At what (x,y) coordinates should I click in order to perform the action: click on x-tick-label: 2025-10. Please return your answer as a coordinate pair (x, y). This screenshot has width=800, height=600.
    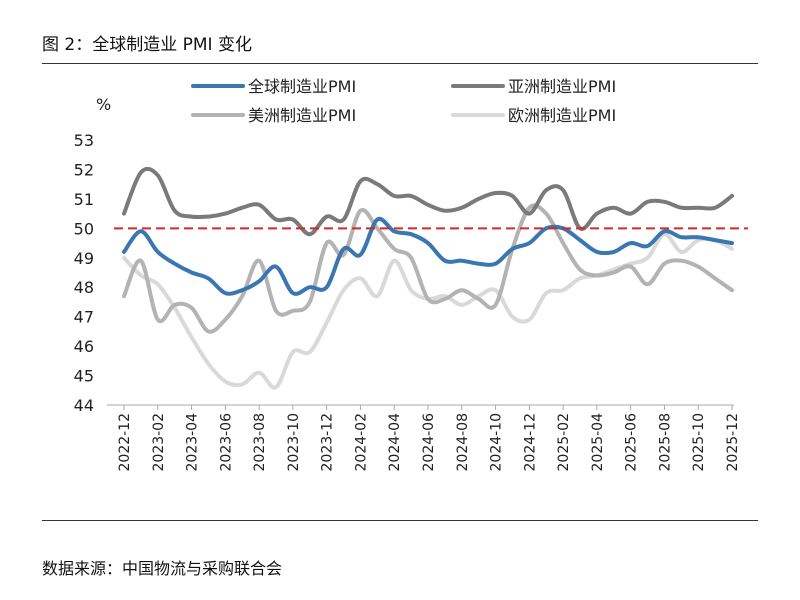
    Looking at the image, I should click on (699, 442).